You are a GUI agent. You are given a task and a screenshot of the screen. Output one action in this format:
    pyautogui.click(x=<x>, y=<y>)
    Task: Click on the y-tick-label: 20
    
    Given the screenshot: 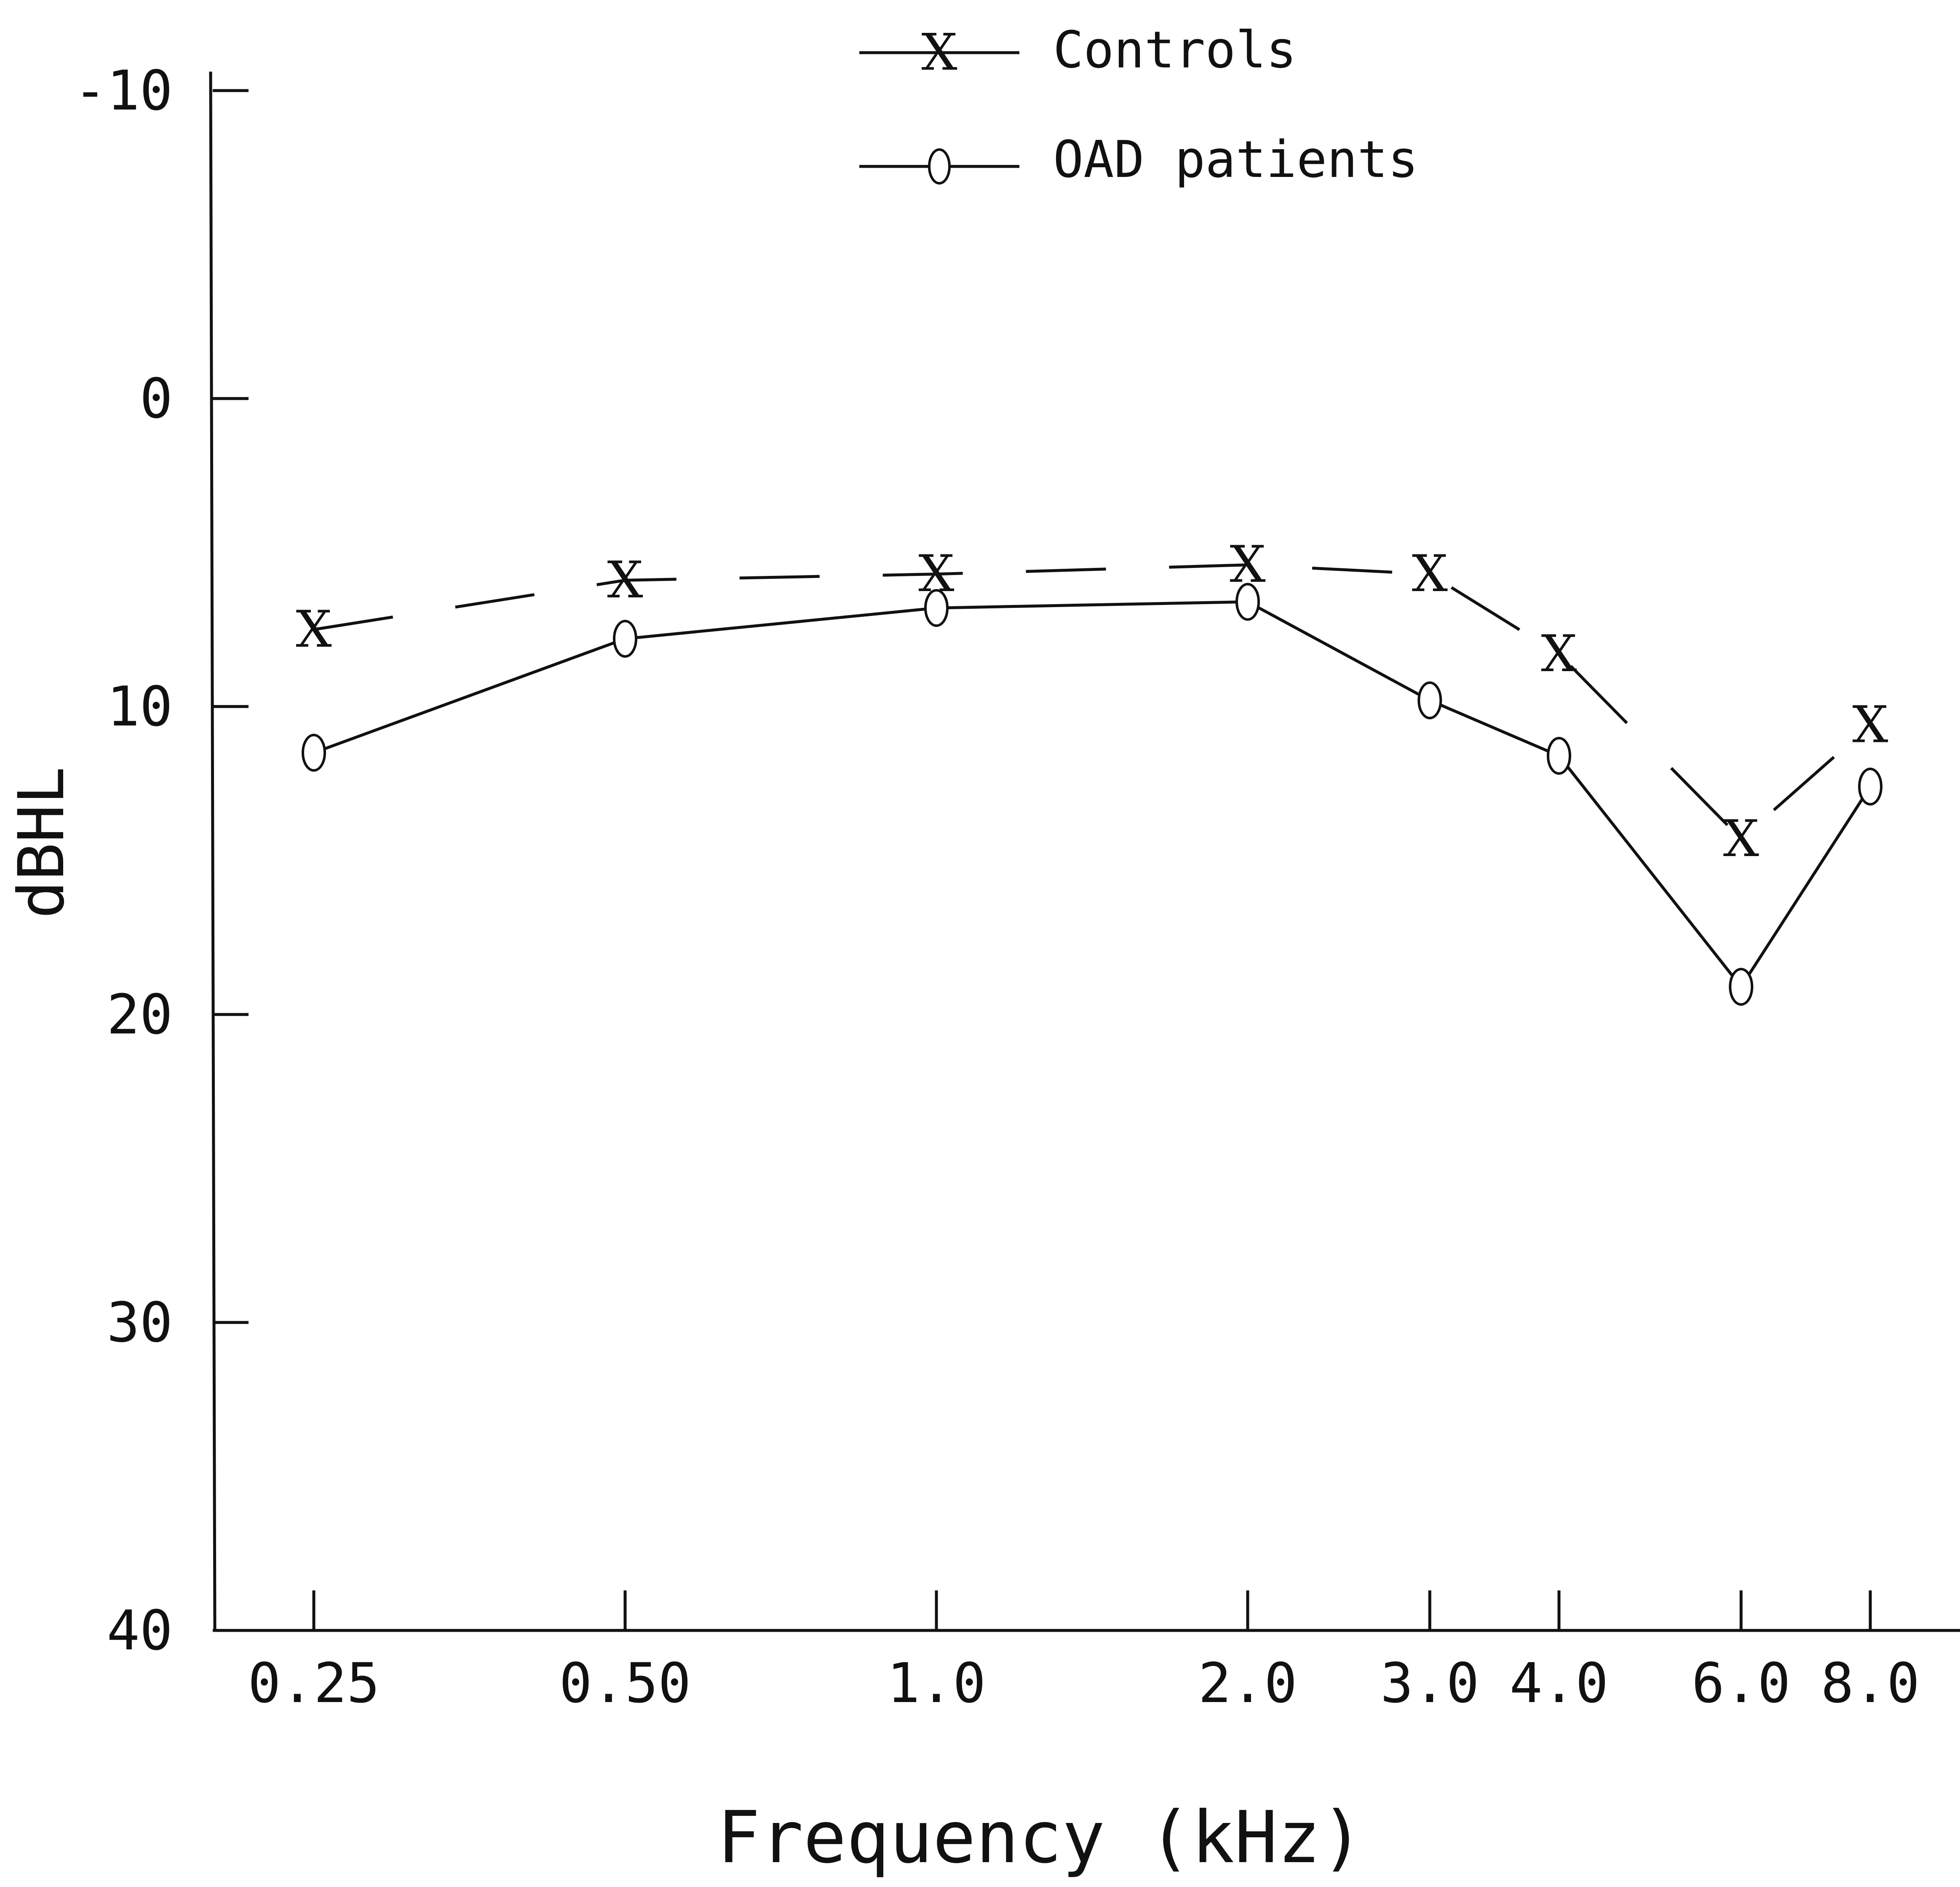 What is the action you would take?
    pyautogui.click(x=140, y=1014)
    